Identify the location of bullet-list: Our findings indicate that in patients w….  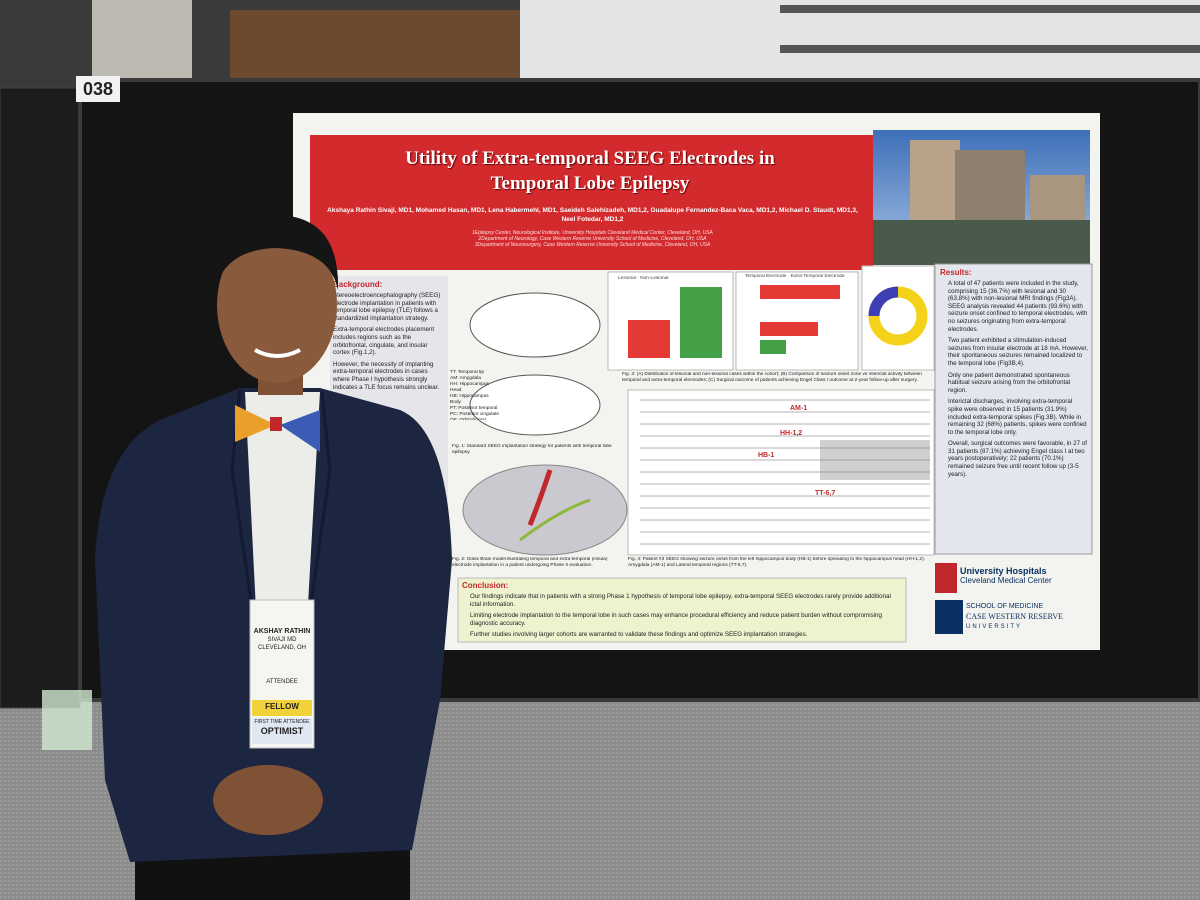
(682, 616).